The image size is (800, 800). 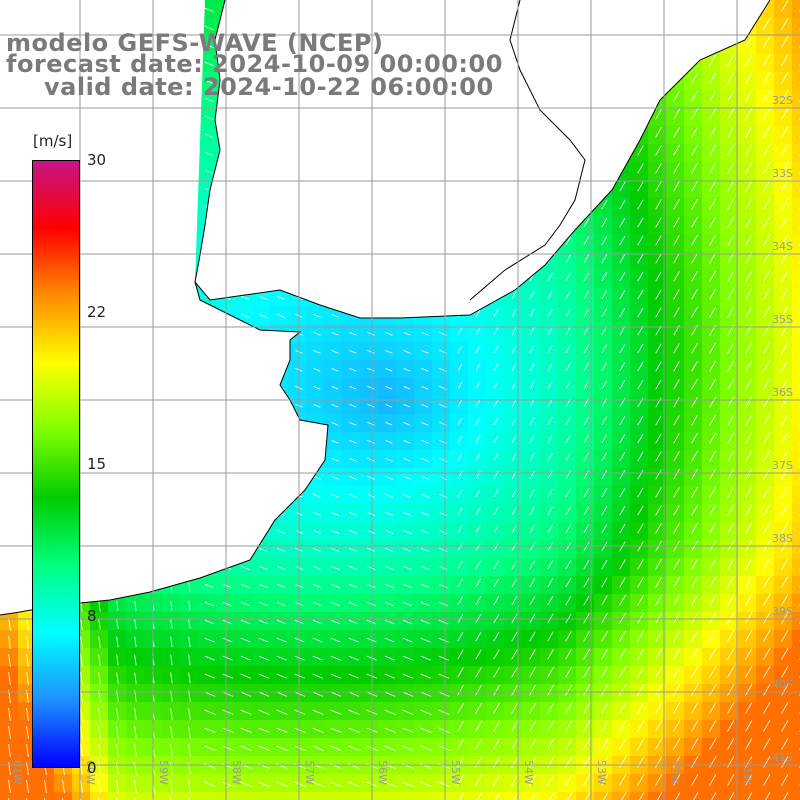 I want to click on longitude-label: 55W, so click(x=455, y=772).